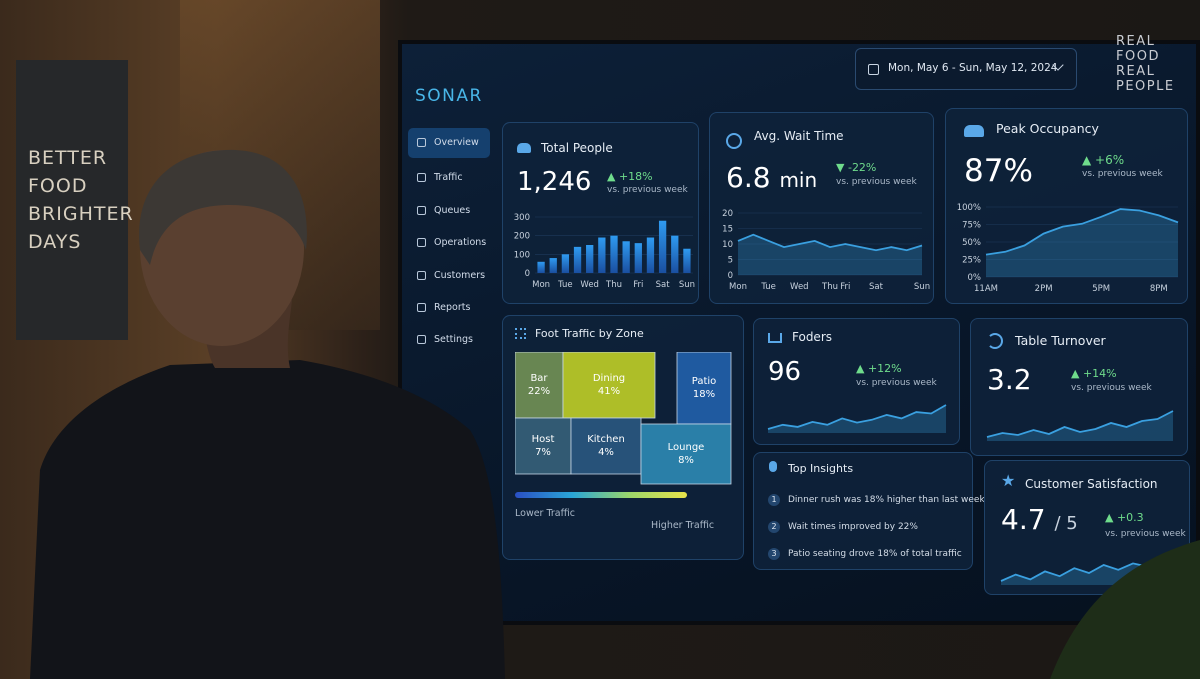 The width and height of the screenshot is (1200, 679). Describe the element at coordinates (604, 251) in the screenshot. I see `bar-chart: 0 100 200 300 Mon Tue Wed Thu Fri Sat Sun` at that location.